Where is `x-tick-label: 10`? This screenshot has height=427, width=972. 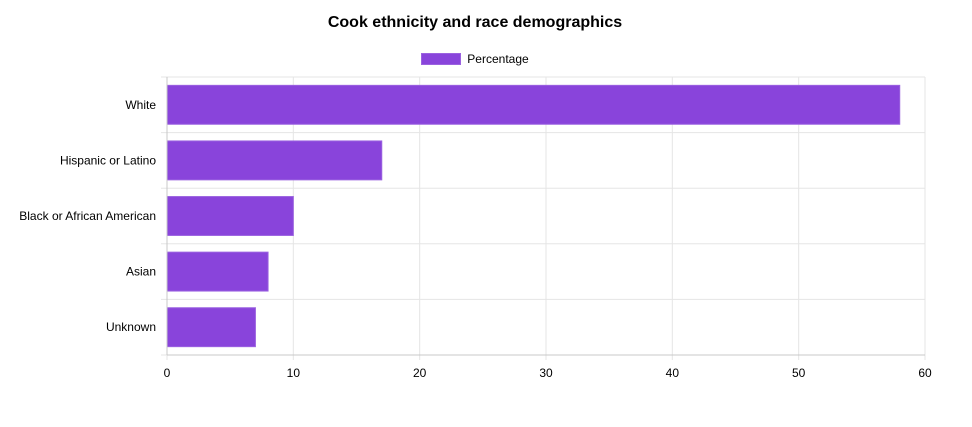
x-tick-label: 10 is located at coordinates (294, 373).